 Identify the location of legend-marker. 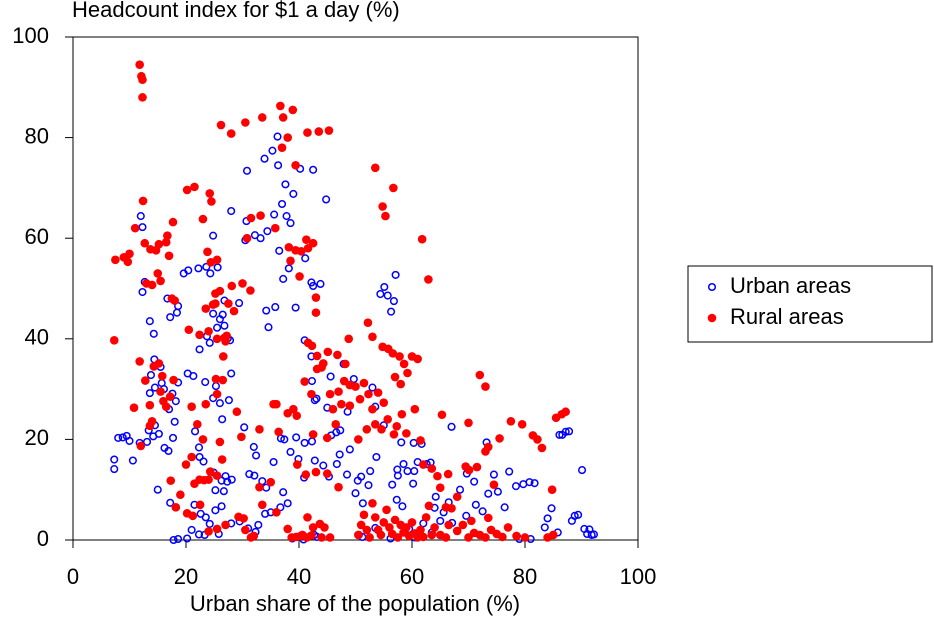
(712, 318).